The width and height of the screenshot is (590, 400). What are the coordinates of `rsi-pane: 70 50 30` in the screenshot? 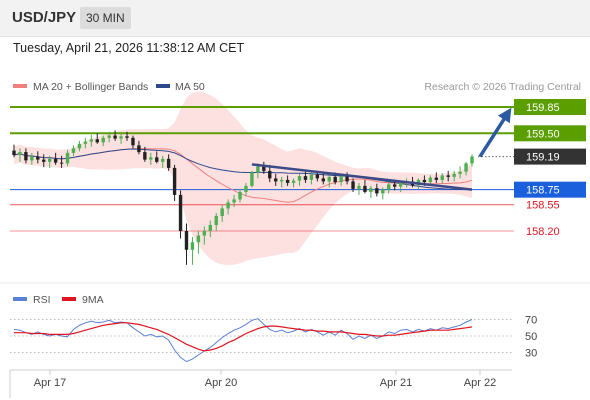 It's located at (273, 339).